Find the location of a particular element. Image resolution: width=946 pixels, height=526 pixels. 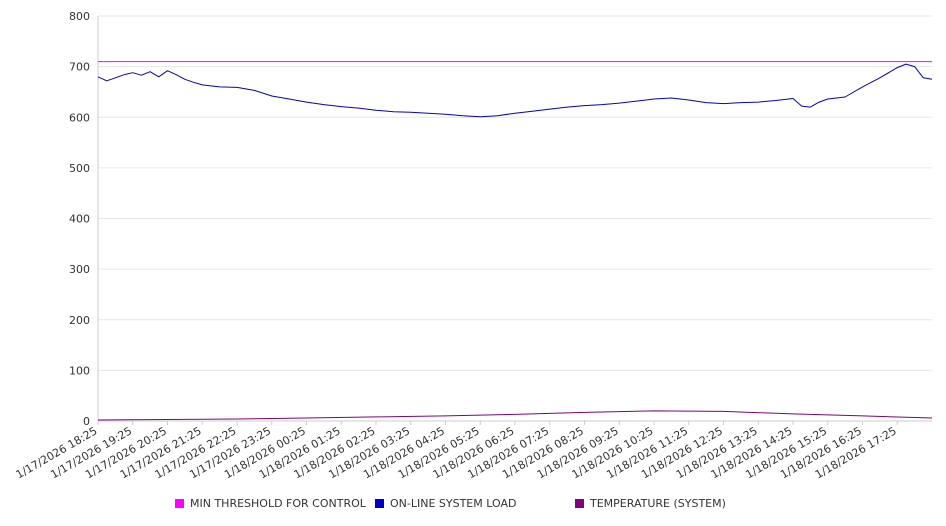

legend-item-min-threshold: MIN THRESHOLD FOR CONTROL is located at coordinates (270, 503).